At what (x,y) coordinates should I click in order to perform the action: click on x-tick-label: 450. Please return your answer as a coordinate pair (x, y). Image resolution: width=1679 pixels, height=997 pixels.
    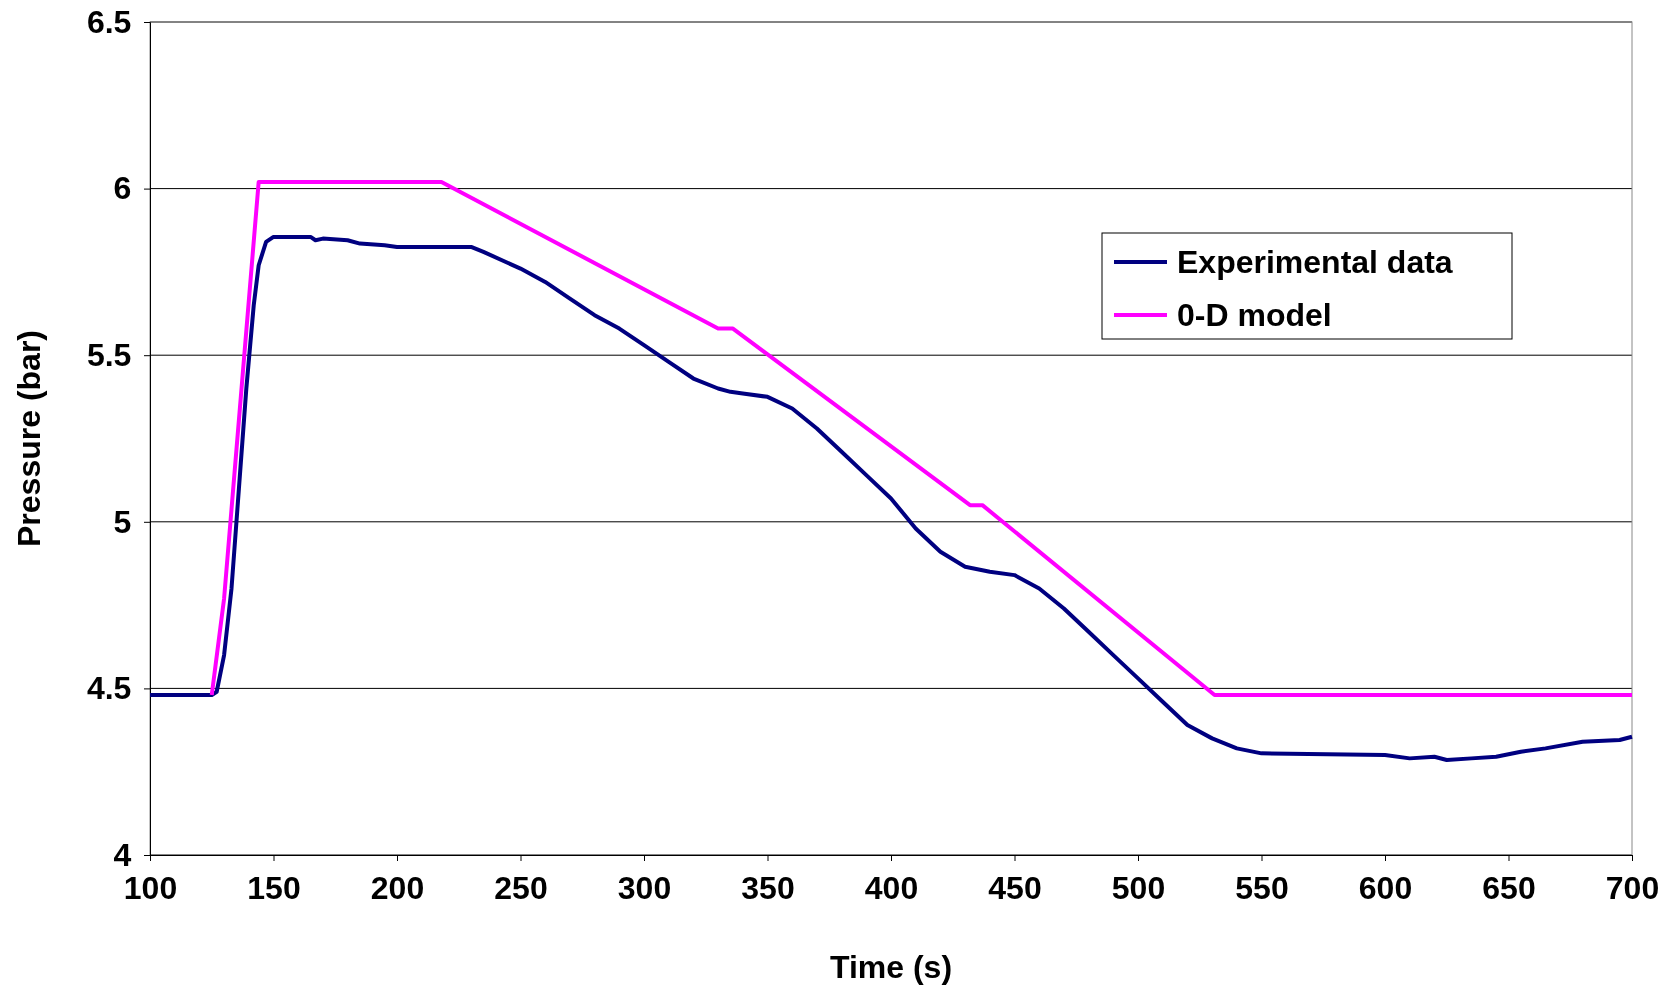
    Looking at the image, I should click on (1015, 888).